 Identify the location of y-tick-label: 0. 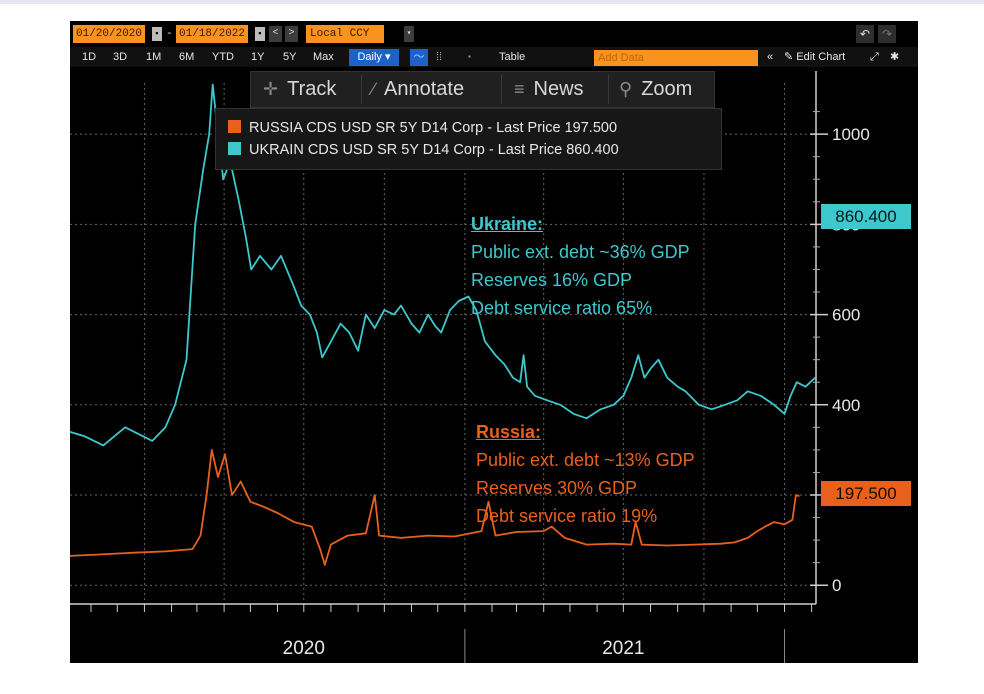
(836, 585).